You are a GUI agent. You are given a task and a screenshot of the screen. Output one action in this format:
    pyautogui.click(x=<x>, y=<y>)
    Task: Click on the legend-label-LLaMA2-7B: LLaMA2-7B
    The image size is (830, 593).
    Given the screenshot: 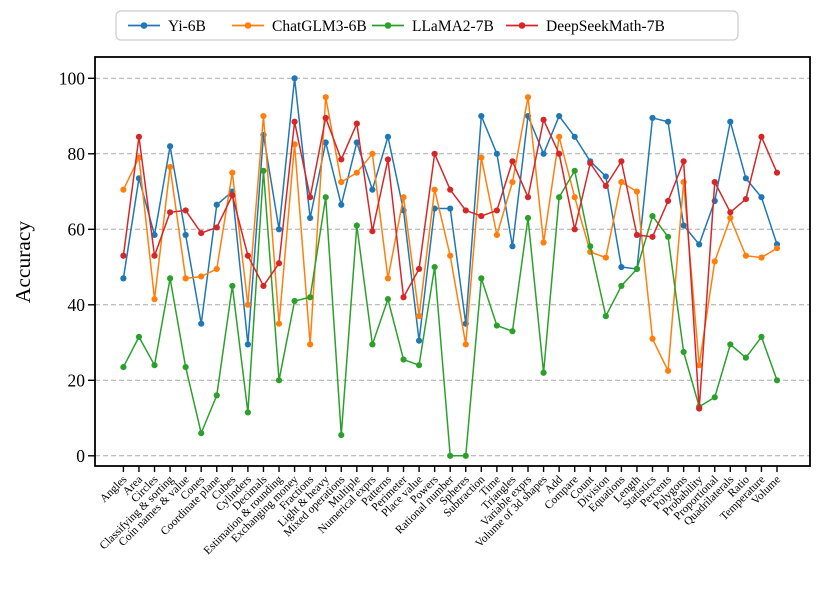 What is the action you would take?
    pyautogui.click(x=453, y=26)
    